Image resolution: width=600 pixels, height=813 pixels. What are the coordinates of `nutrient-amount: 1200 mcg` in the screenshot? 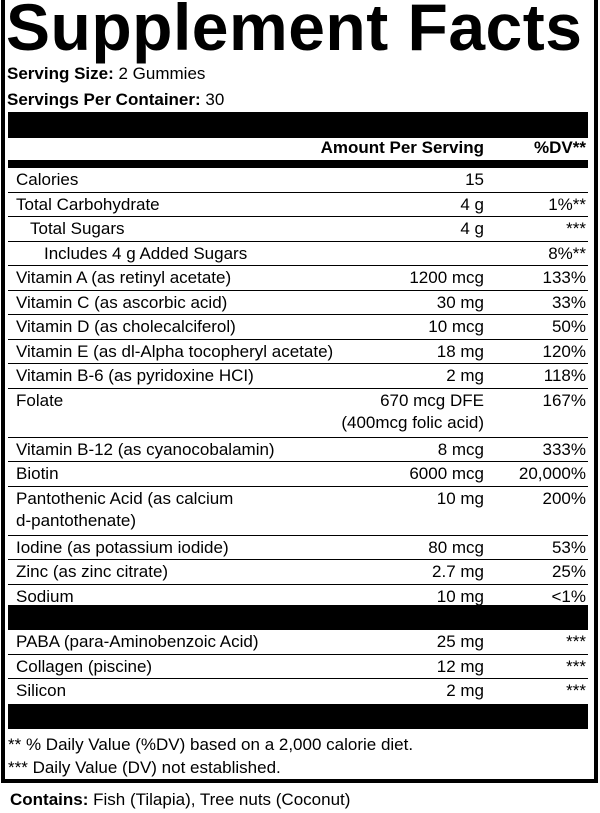 It's located at (446, 277).